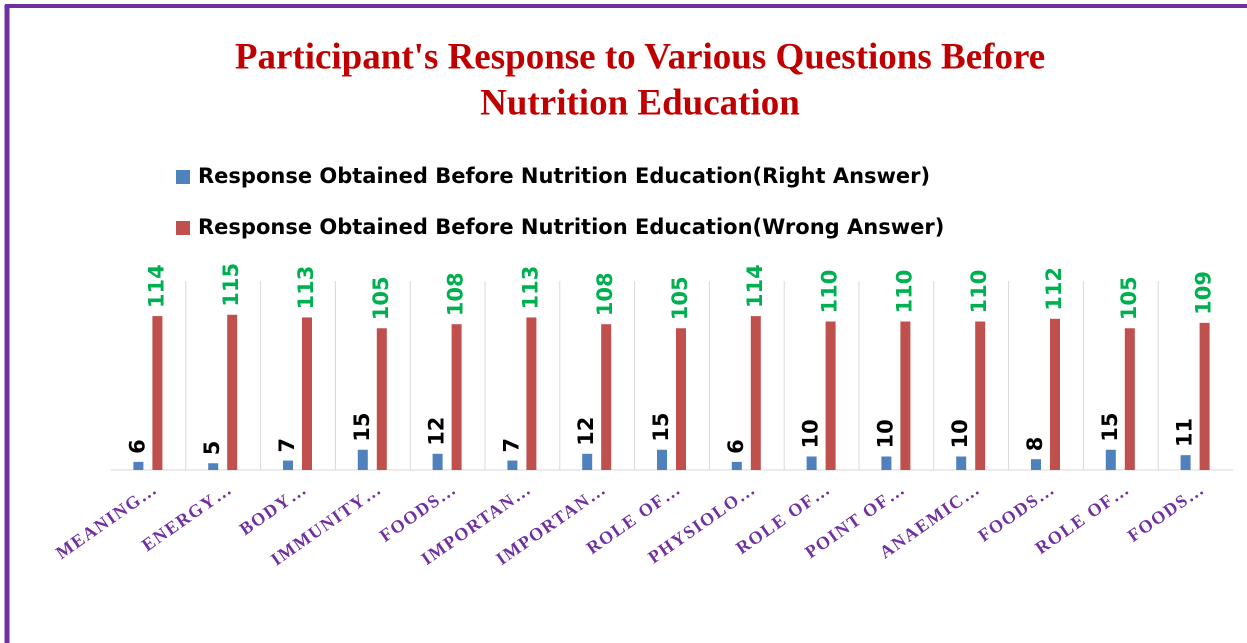 The height and width of the screenshot is (643, 1247). What do you see at coordinates (231, 285) in the screenshot?
I see `data-label: 115` at bounding box center [231, 285].